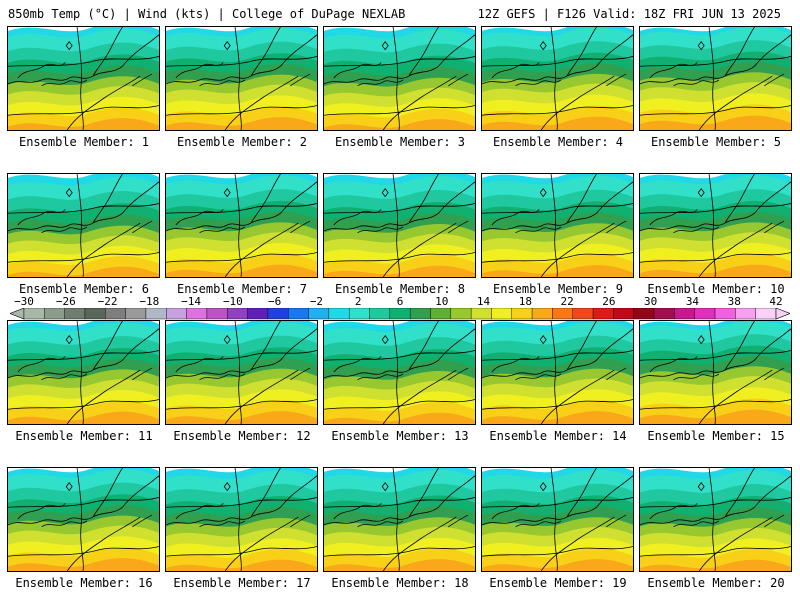 The image size is (800, 600). Describe the element at coordinates (558, 583) in the screenshot. I see `ensemble-member-label: Ensemble Member: 19` at that location.